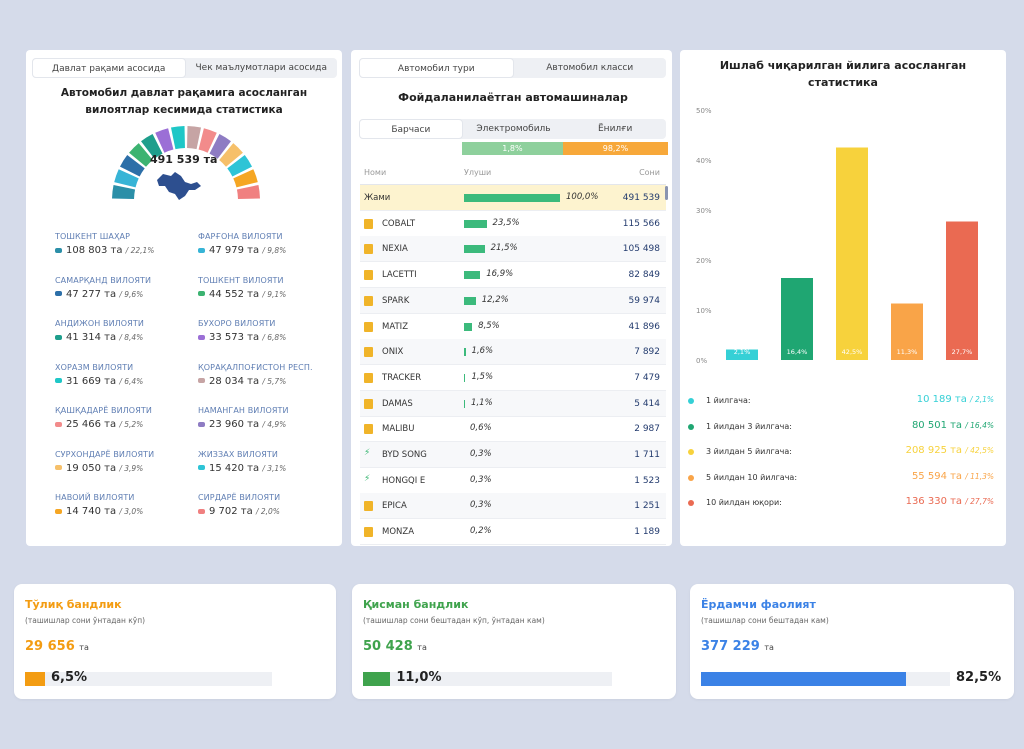  What do you see at coordinates (268, 418) in the screenshot?
I see `region-item: НАМАНГАН ВИЛОЯТИ 23 960 та / 4,9%` at bounding box center [268, 418].